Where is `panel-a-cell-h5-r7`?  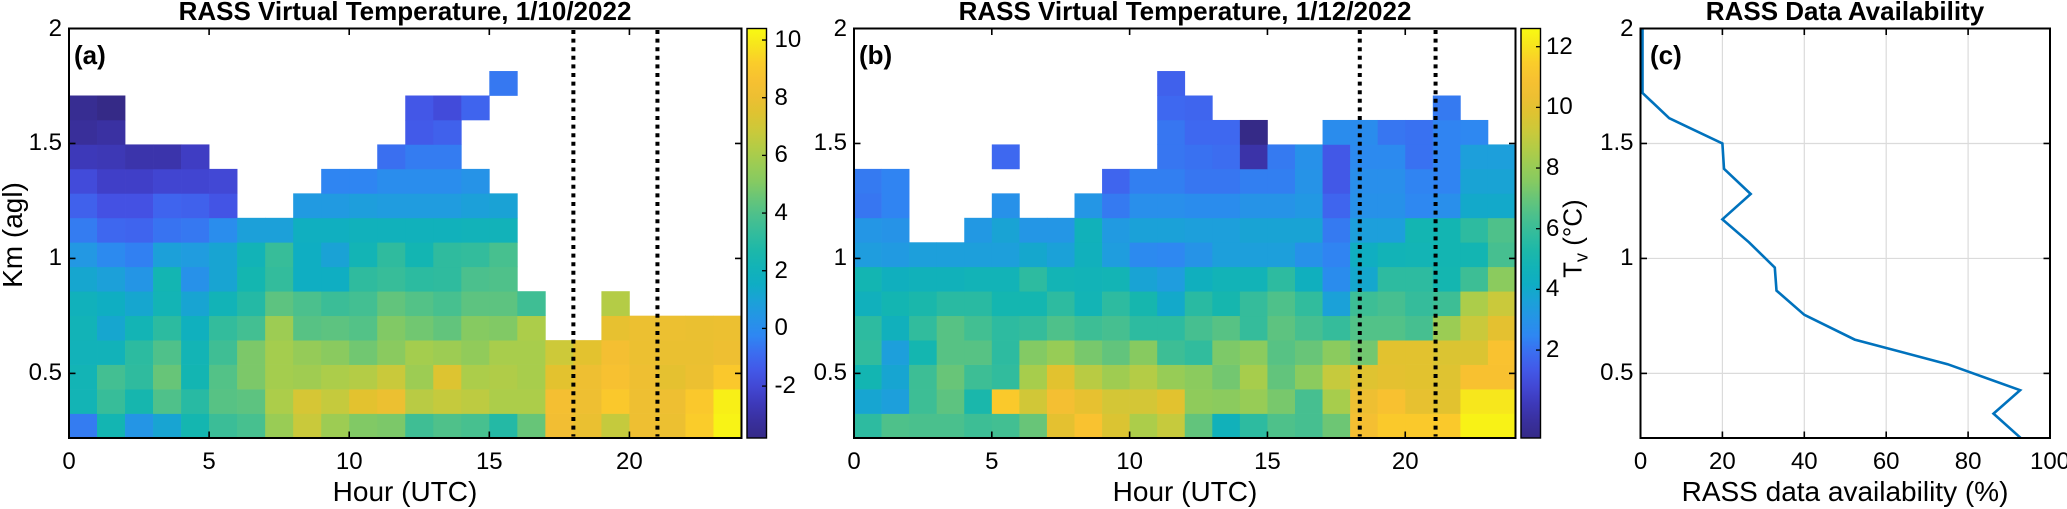 panel-a-cell-h5-r7 is located at coordinates (223, 255).